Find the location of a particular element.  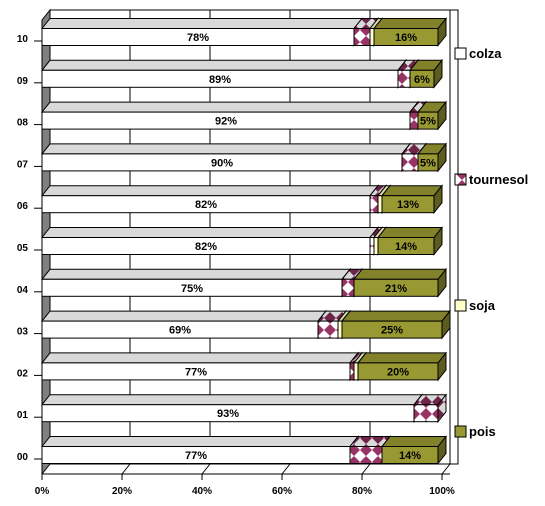

bar-label-pois-09: 6% is located at coordinates (422, 80).